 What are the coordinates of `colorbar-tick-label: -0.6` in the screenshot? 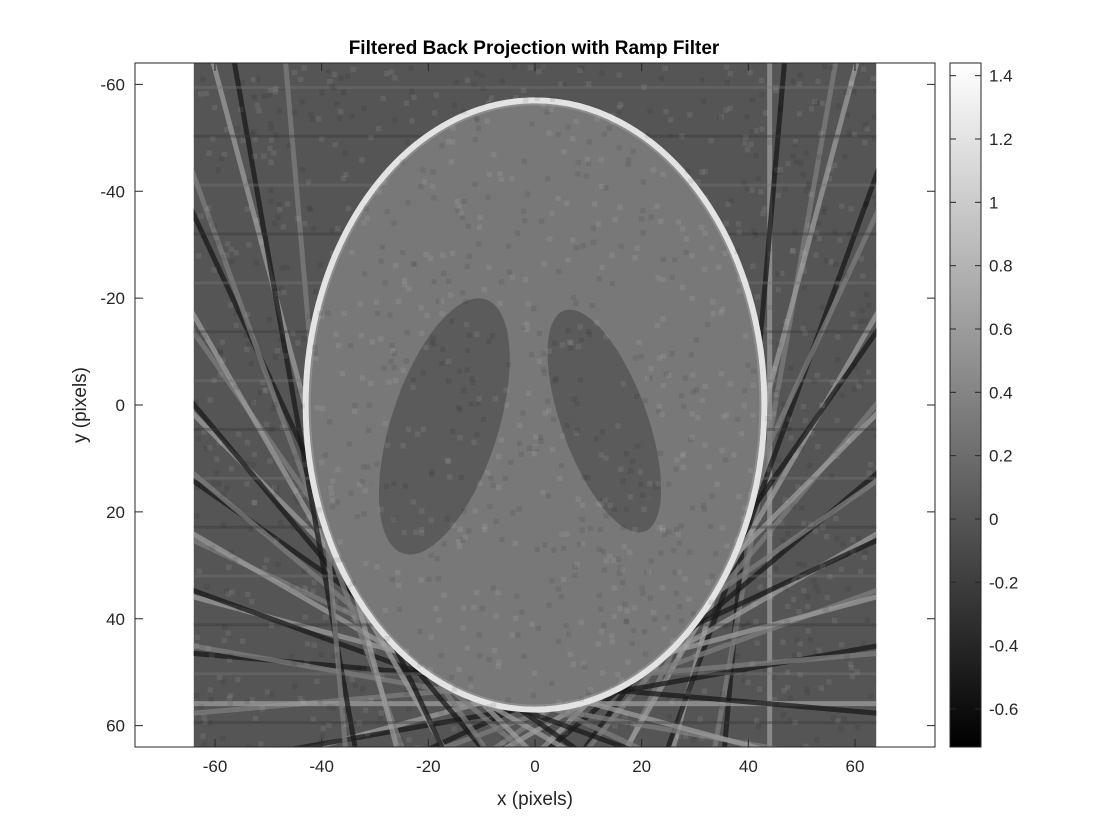 It's located at (1003, 709).